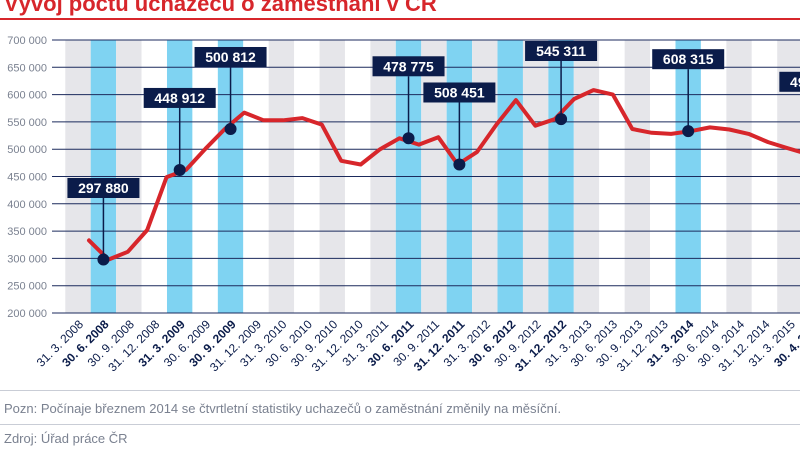  I want to click on y-tick-label-7: 550 000, so click(27, 123).